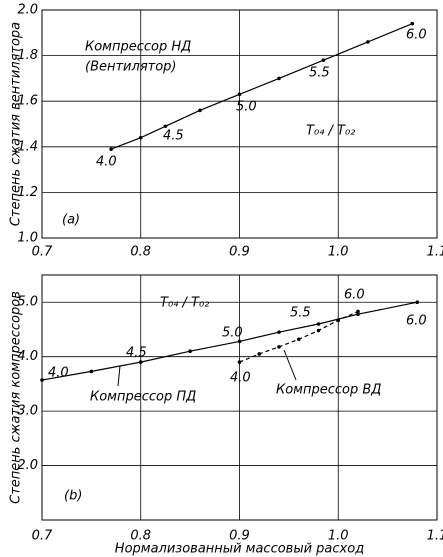  What do you see at coordinates (16, 124) in the screenshot?
I see `y-axis-label: Степень сжатия вентилятора` at bounding box center [16, 124].